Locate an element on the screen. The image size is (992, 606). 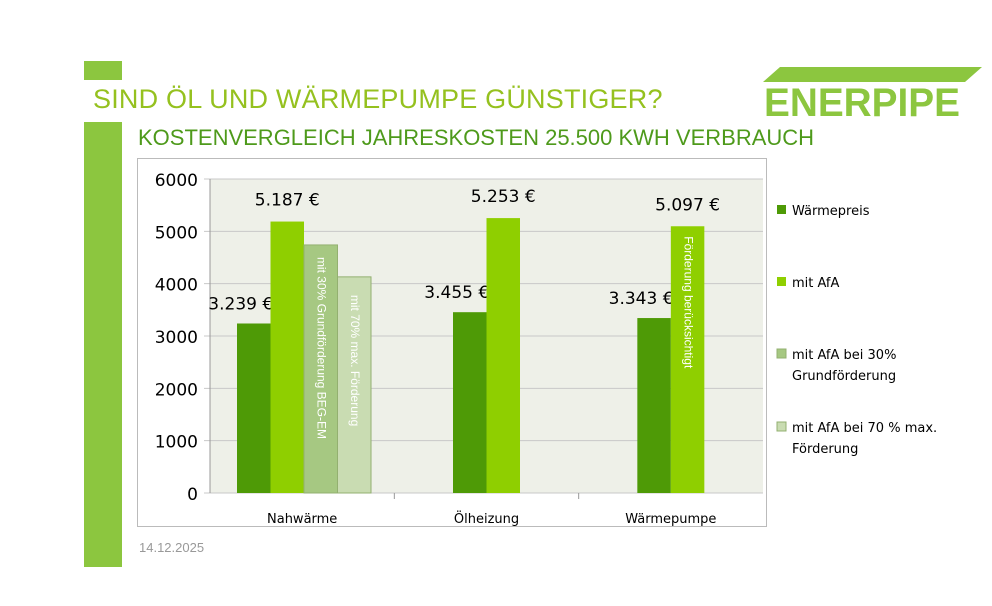
data-label: 5.253 € is located at coordinates (503, 197).